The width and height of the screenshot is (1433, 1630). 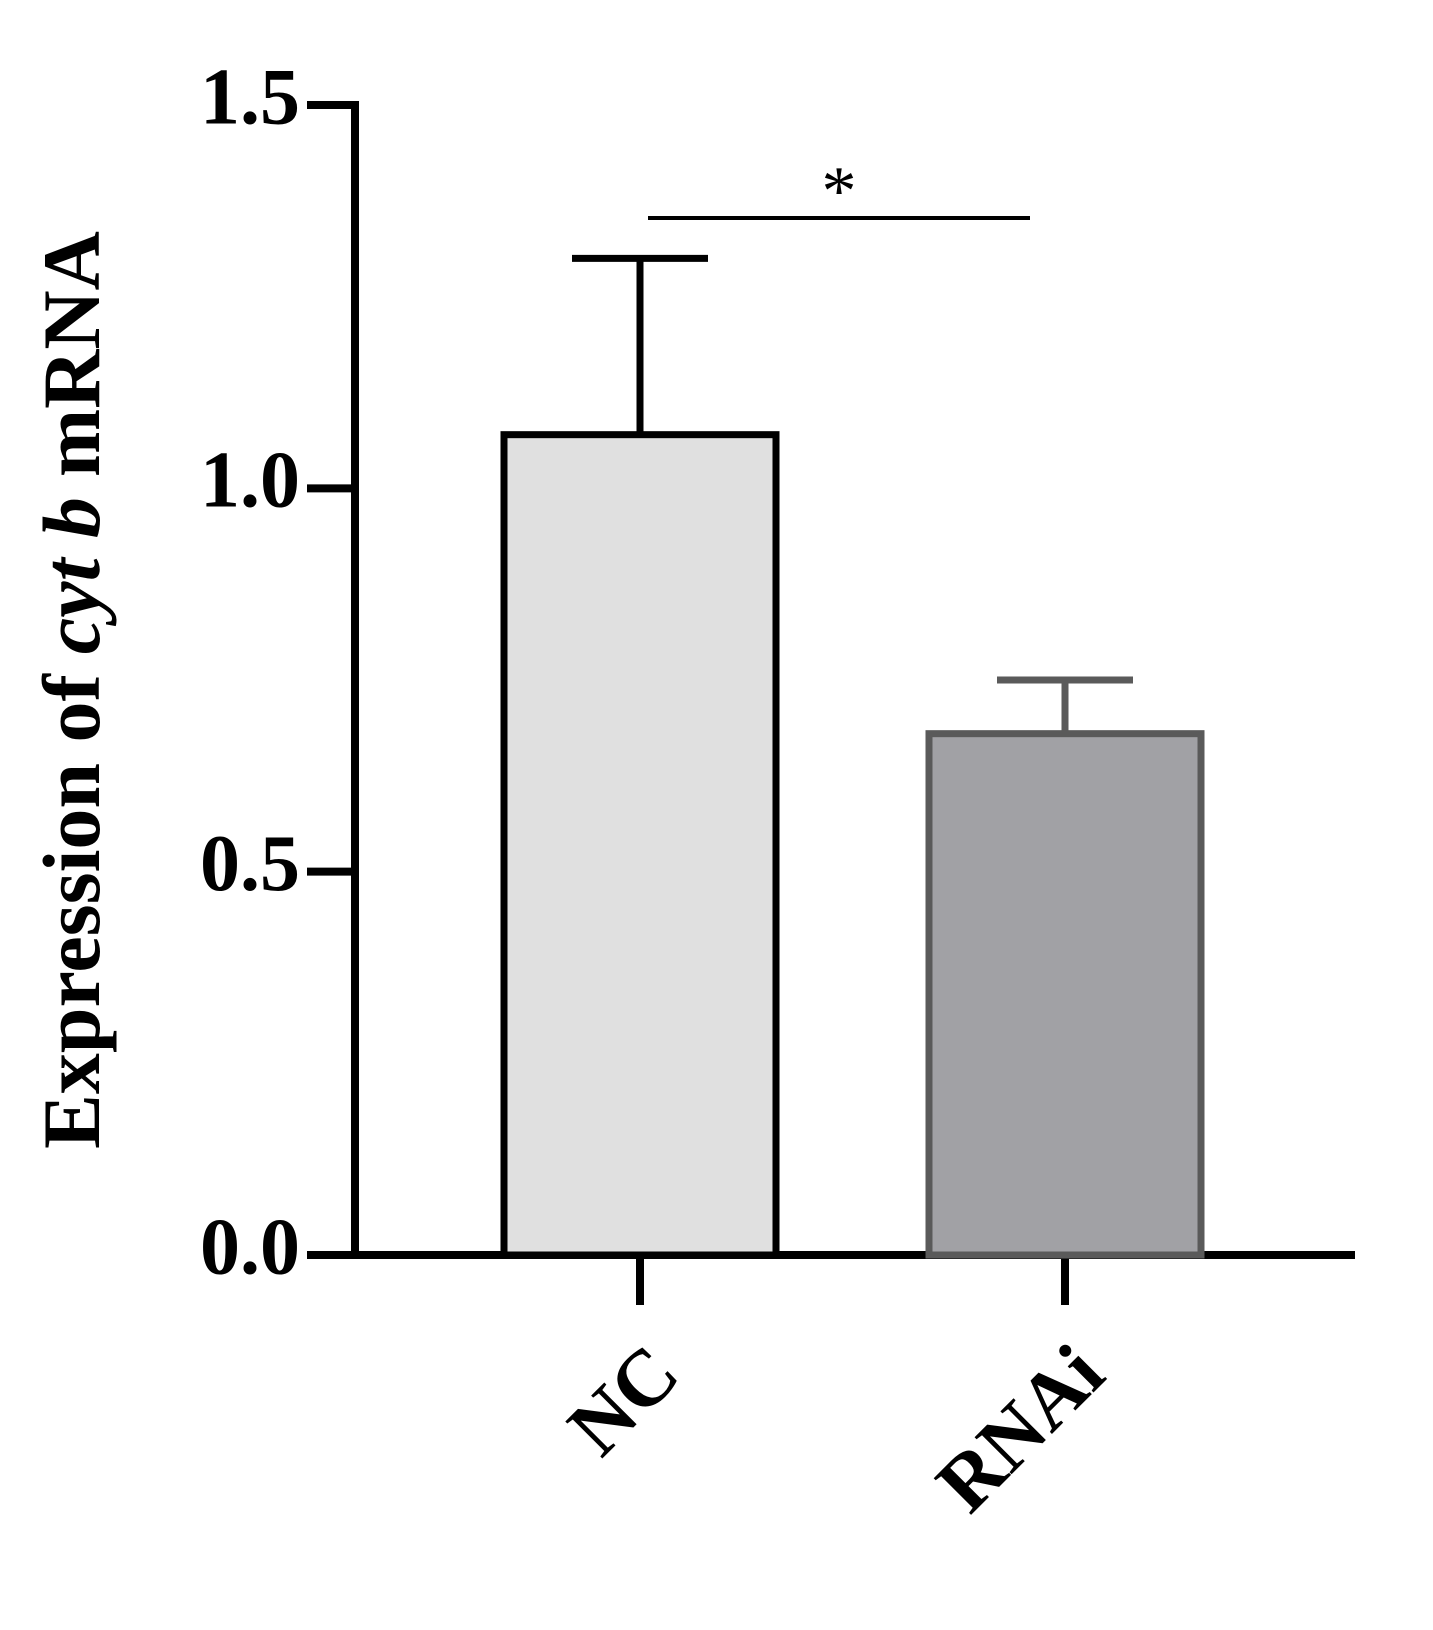 I want to click on y-label-italic: cyt b, so click(x=71, y=575).